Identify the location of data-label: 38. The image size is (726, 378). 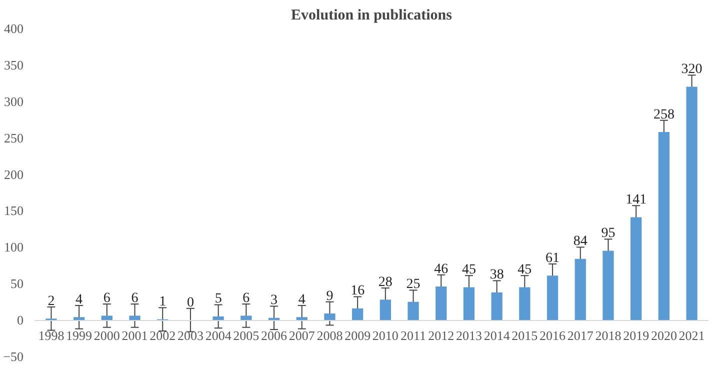
(497, 275).